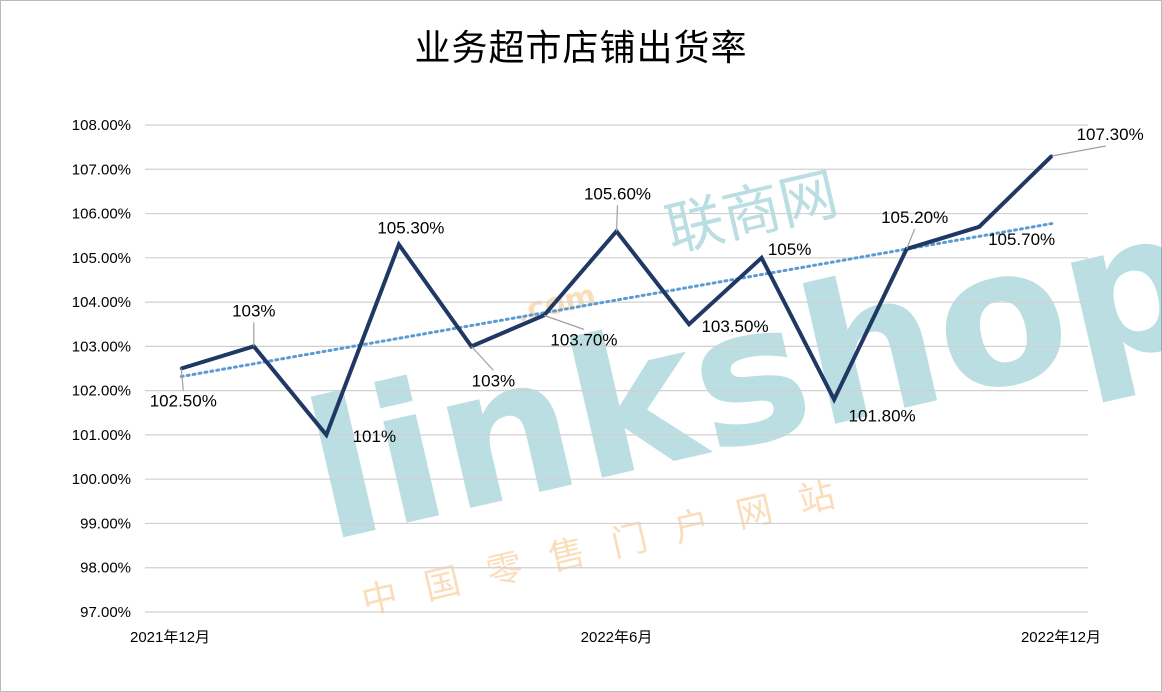 Image resolution: width=1162 pixels, height=692 pixels. Describe the element at coordinates (789, 249) in the screenshot. I see `data-label: 105%` at that location.